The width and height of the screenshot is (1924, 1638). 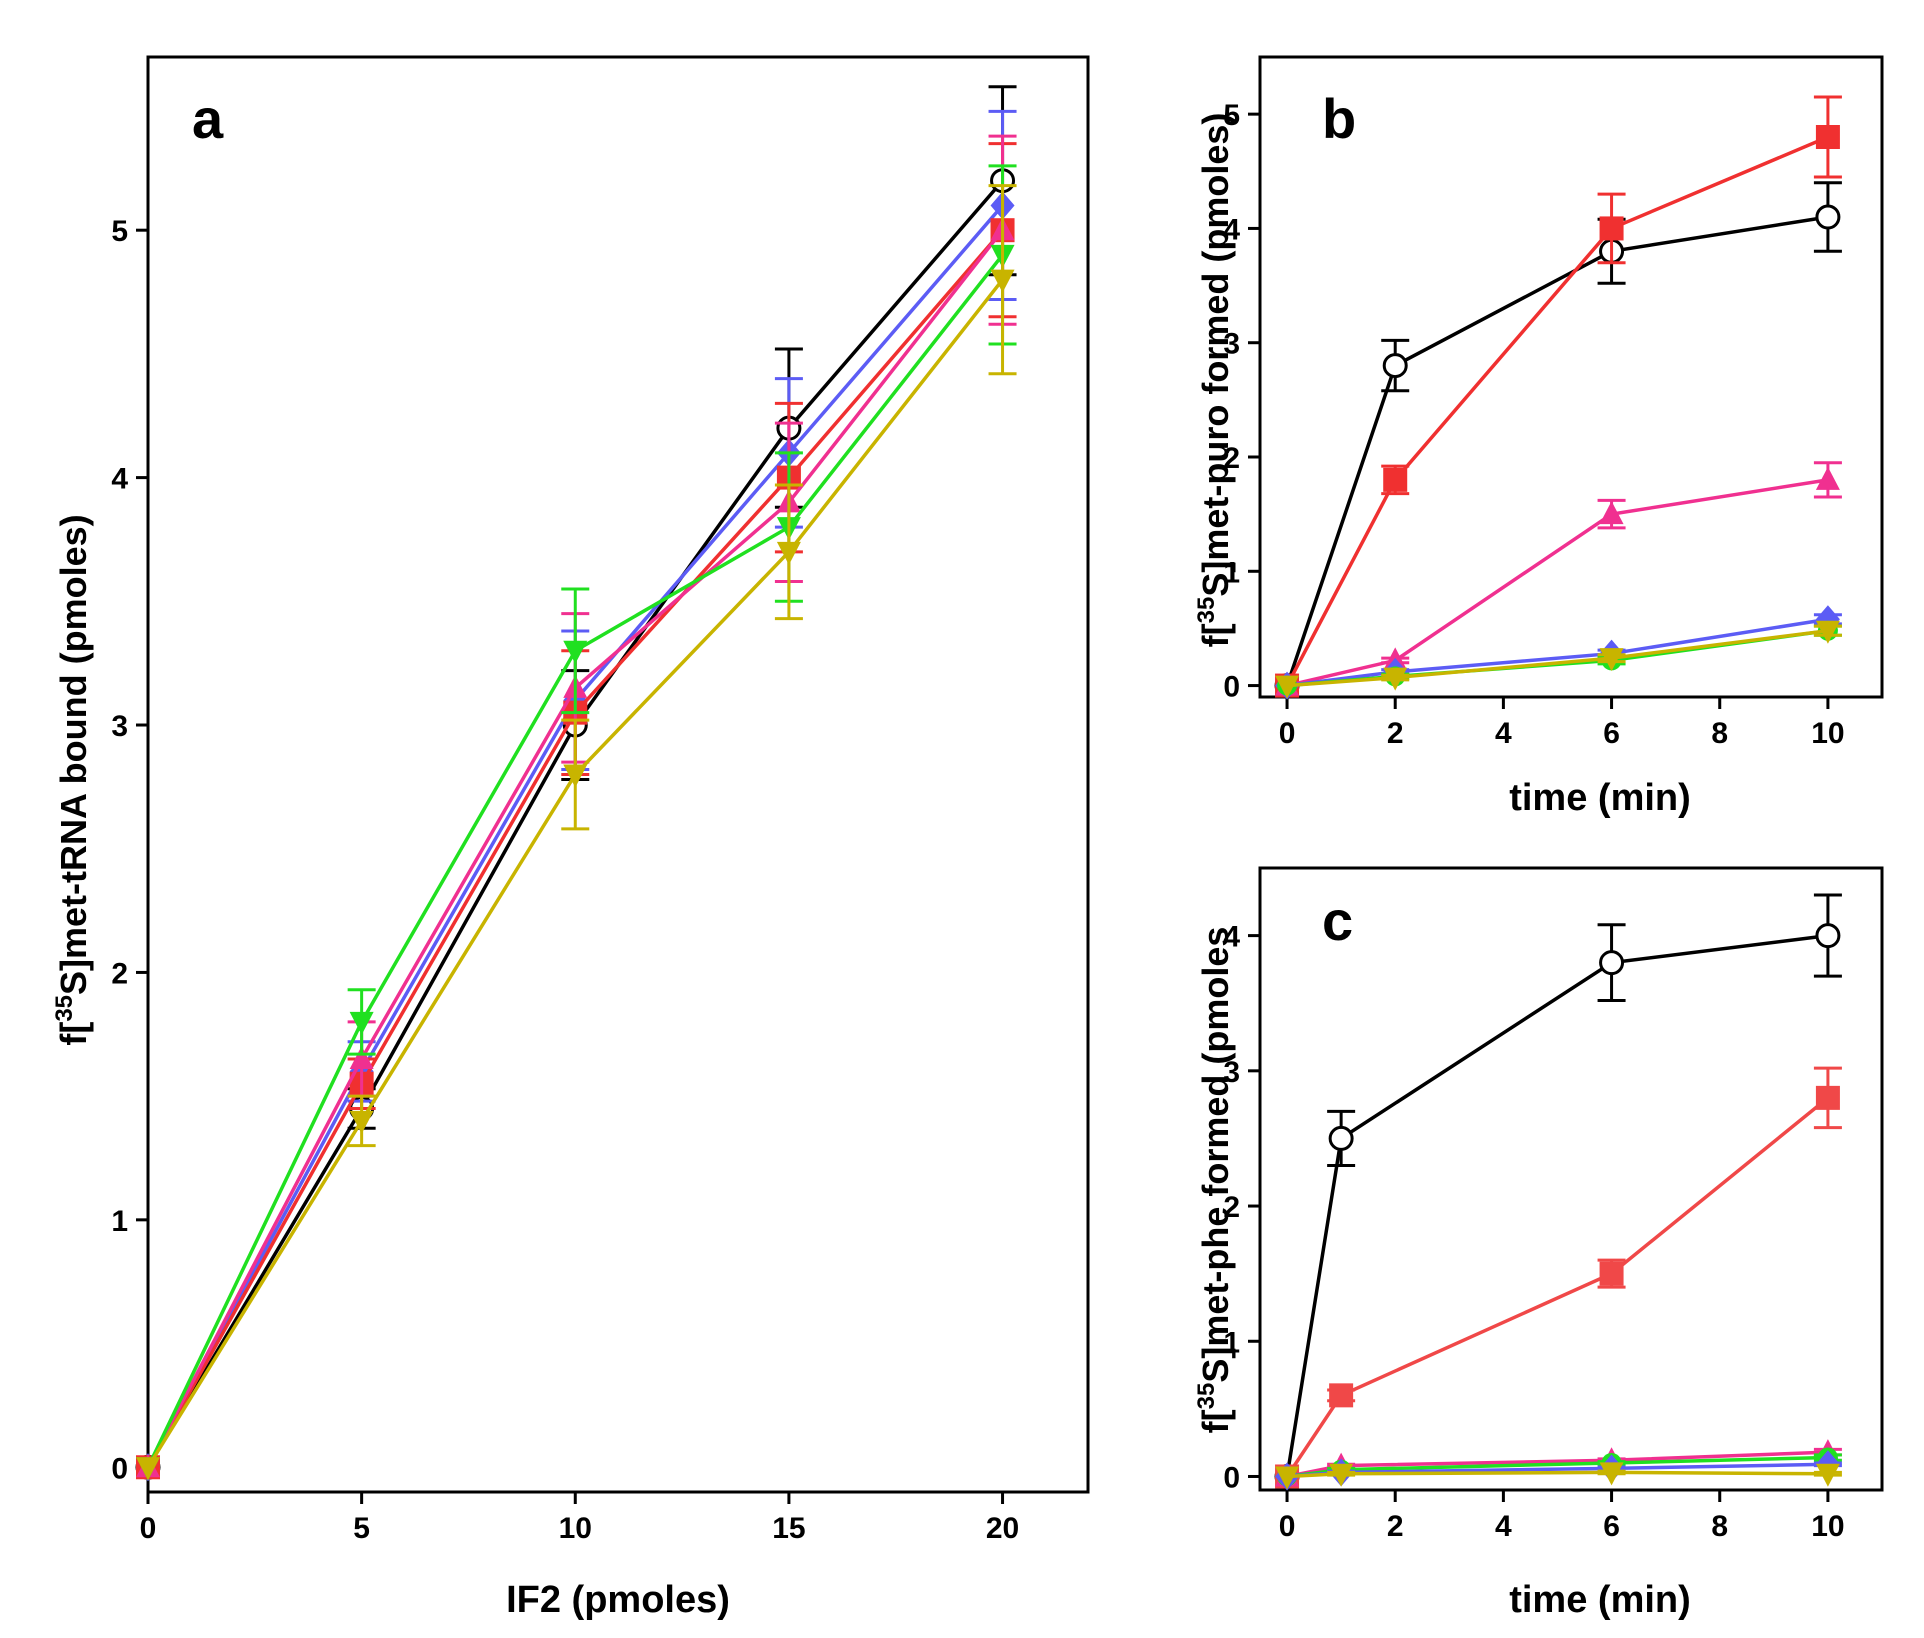 I want to click on panel-c-y-tick-label-2: 2, so click(x=1231, y=1207).